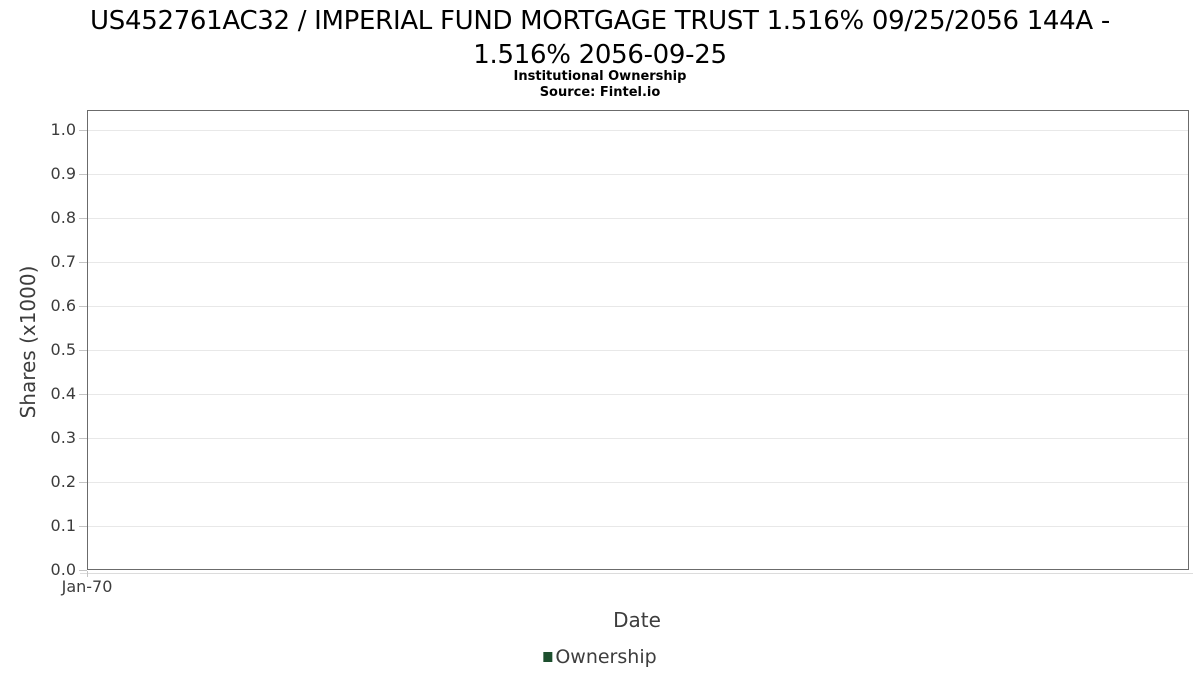 The image size is (1200, 675). I want to click on gridline-0.6, so click(638, 306).